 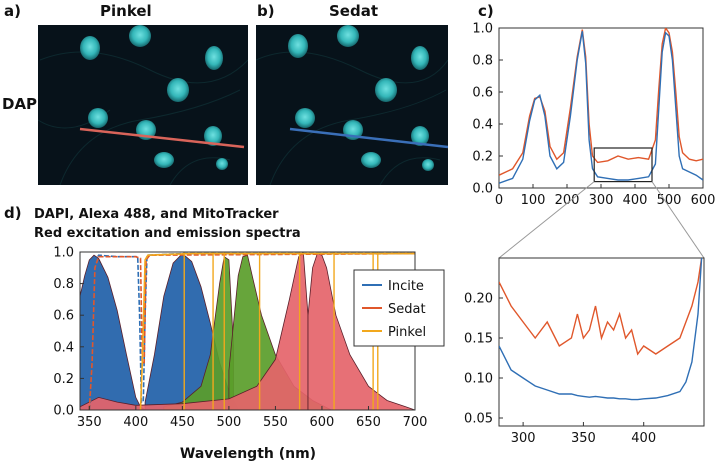 What do you see at coordinates (478, 419) in the screenshot?
I see `y-tick-label: 0.05` at bounding box center [478, 419].